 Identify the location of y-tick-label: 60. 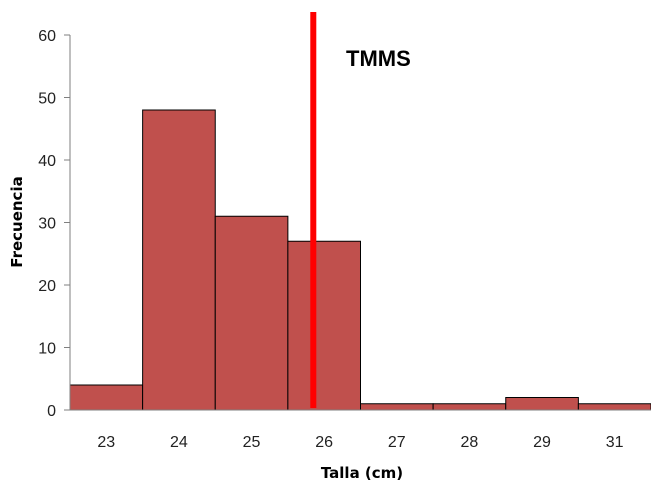
(47, 36).